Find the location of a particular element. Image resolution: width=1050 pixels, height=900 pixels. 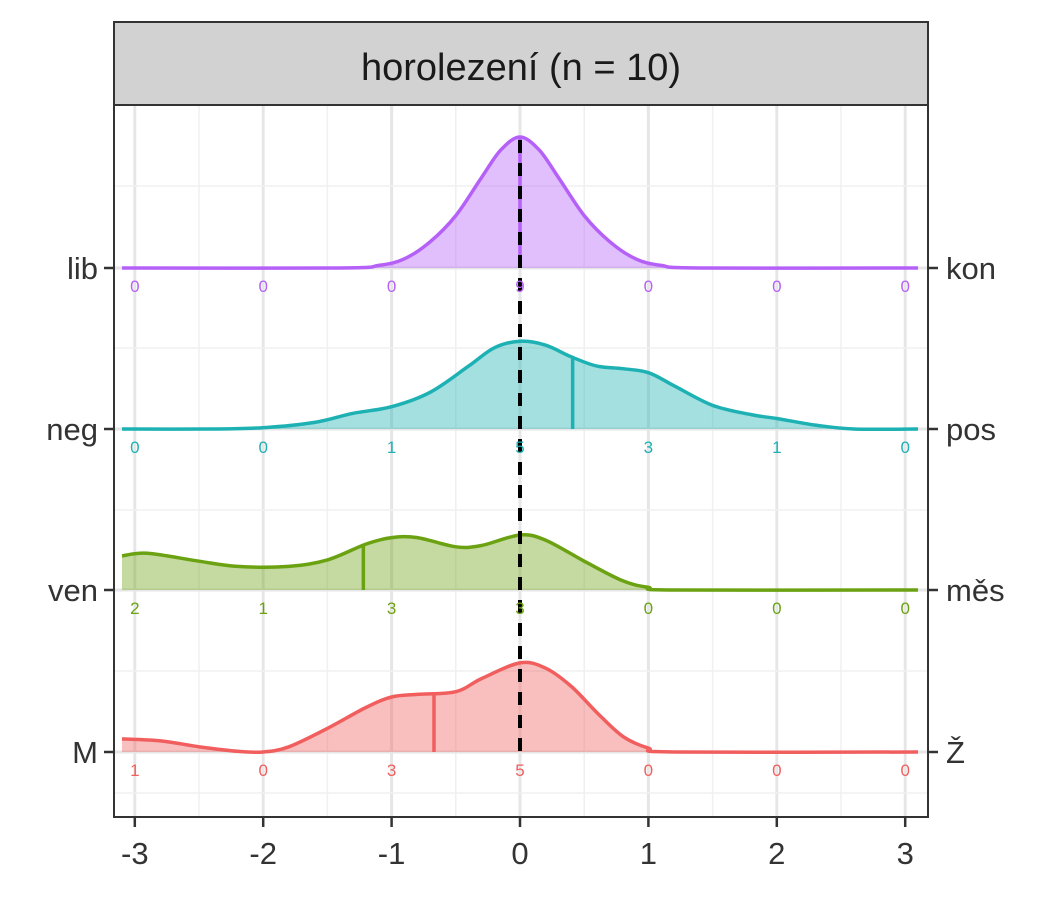

x-tick-label: -2 is located at coordinates (263, 853).